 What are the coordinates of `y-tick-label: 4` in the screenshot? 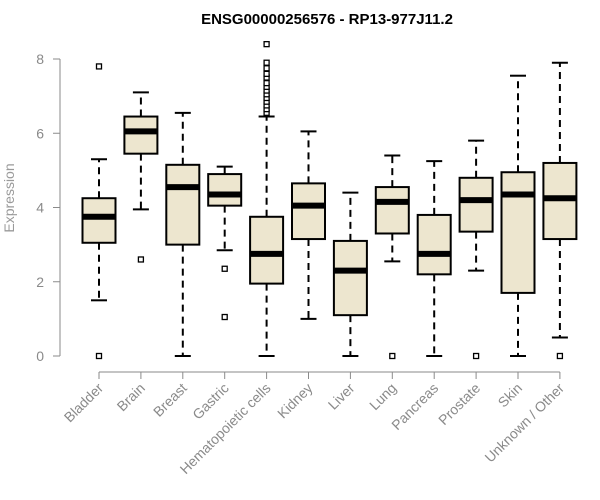 It's located at (40, 208).